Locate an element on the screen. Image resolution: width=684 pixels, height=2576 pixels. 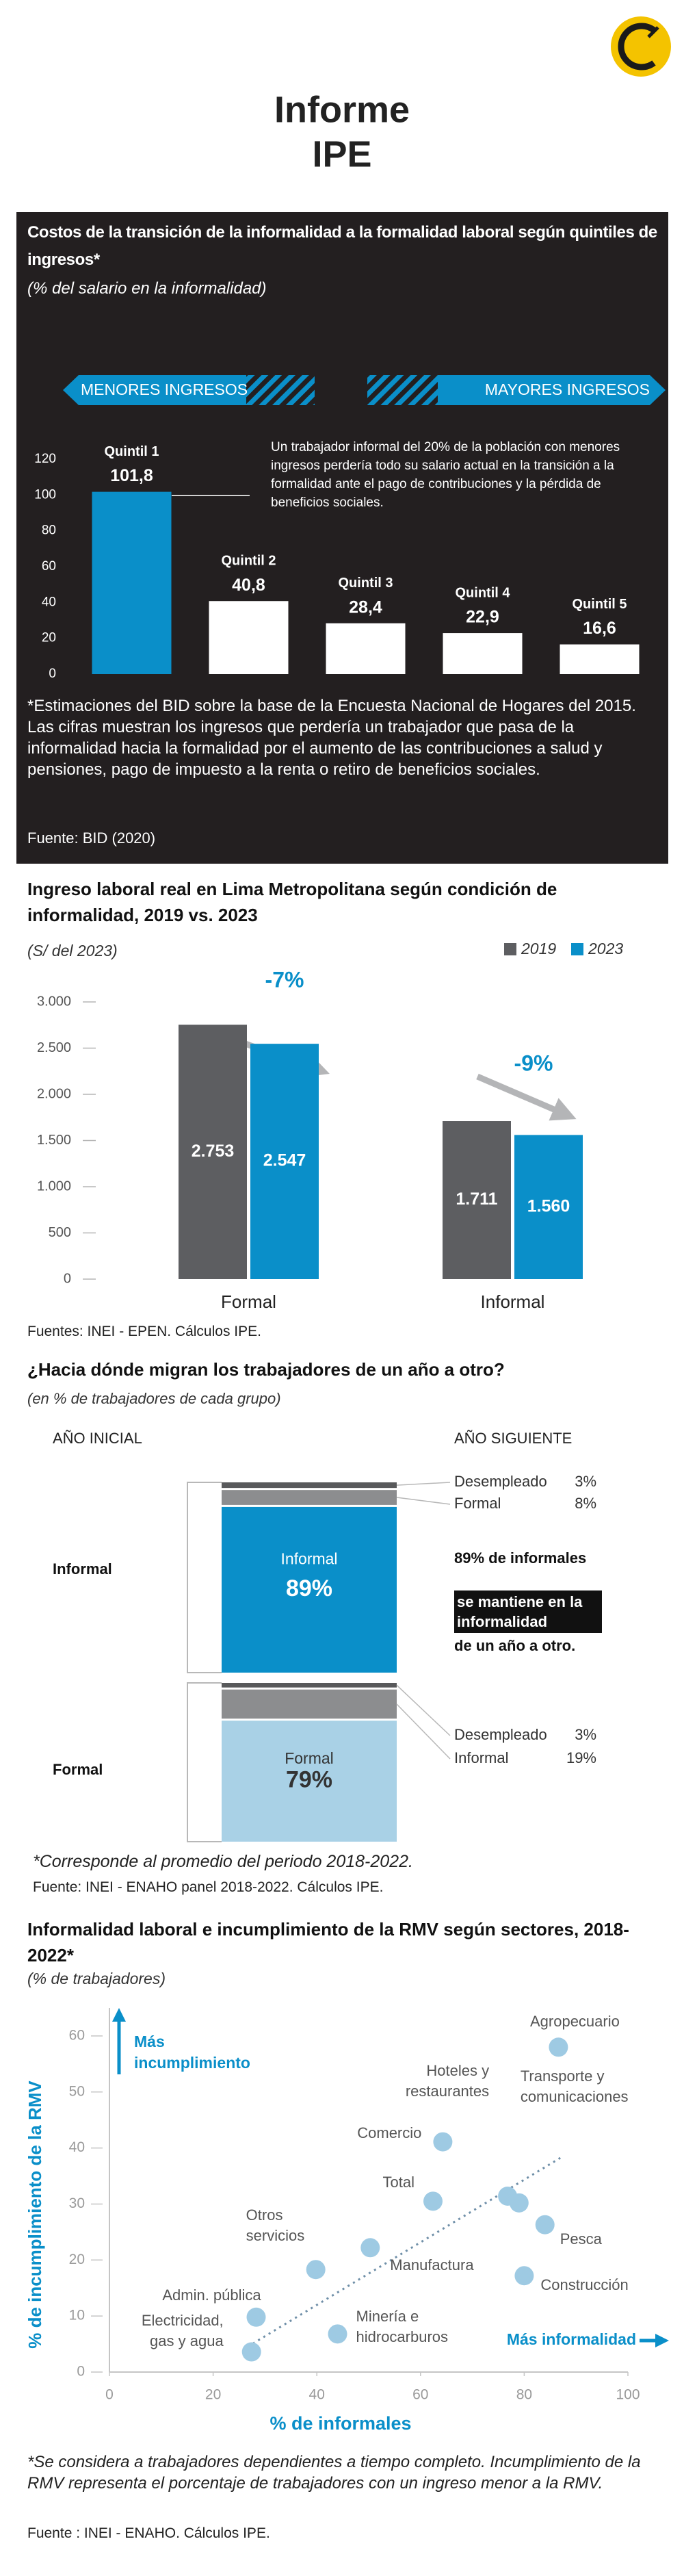
bracket is located at coordinates (205, 1577).